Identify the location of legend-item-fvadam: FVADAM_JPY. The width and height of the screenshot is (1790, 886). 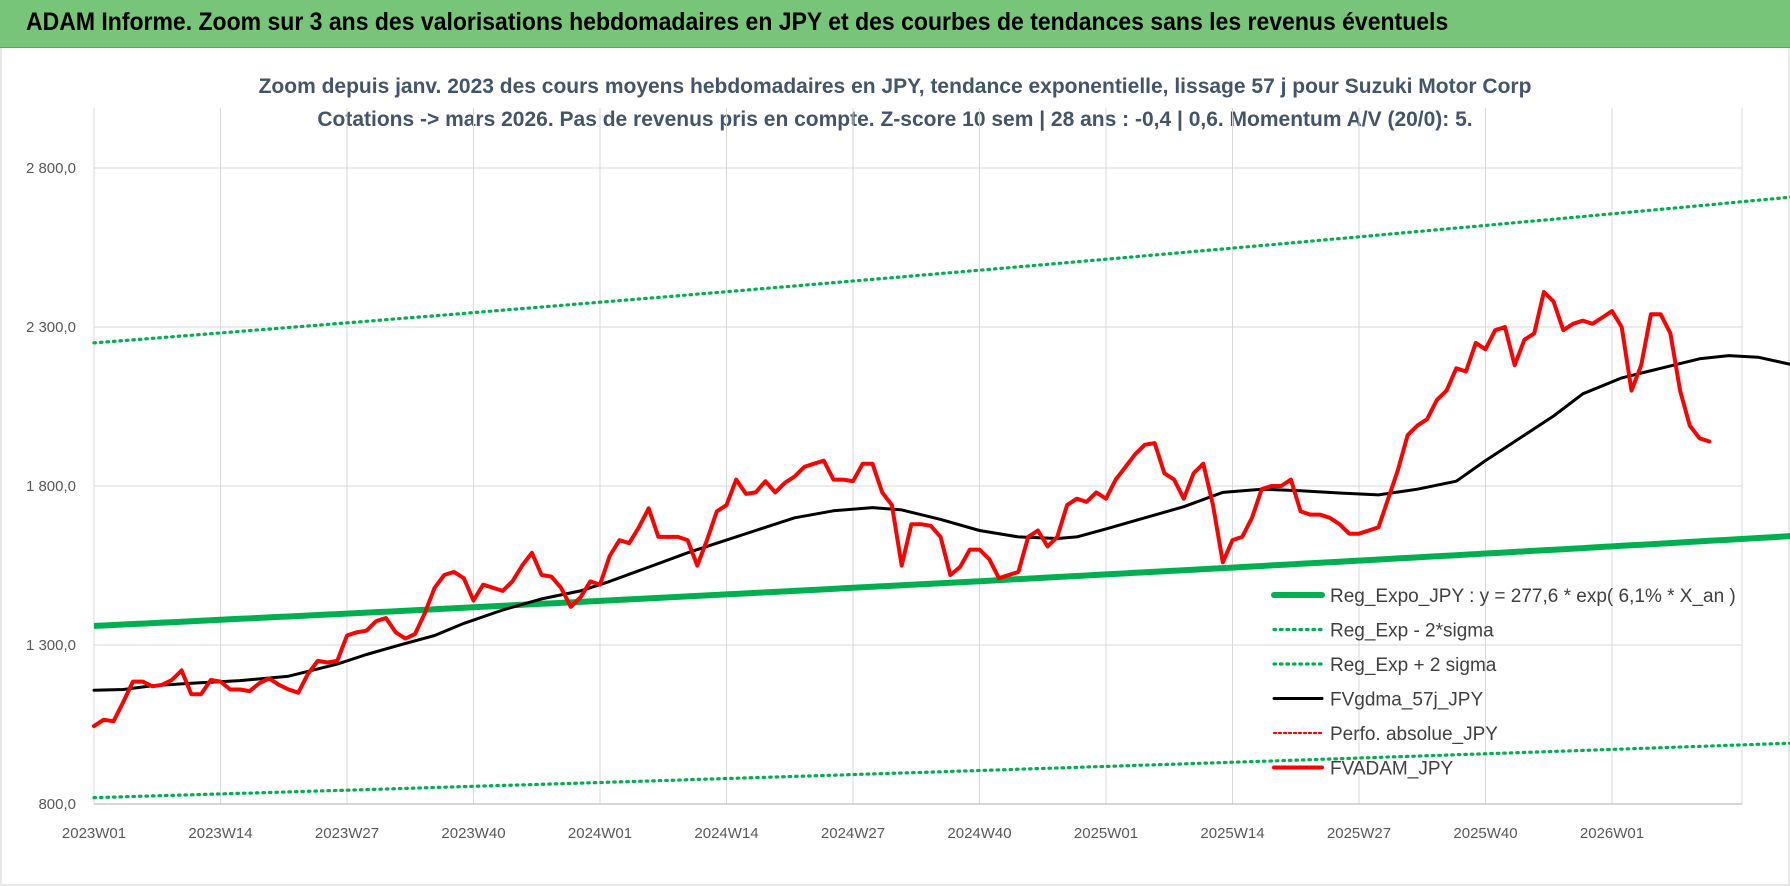
(1363, 769).